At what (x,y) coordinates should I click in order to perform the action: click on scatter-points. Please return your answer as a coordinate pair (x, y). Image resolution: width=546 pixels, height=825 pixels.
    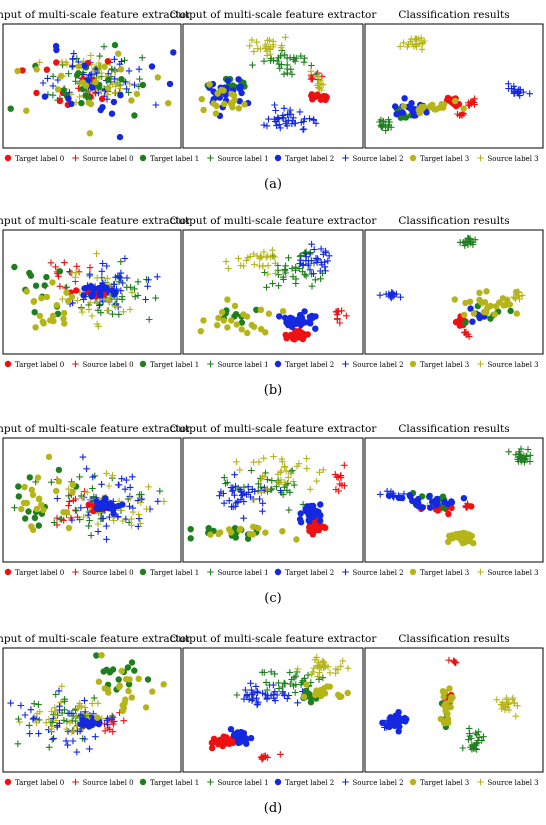
    Looking at the image, I should click on (264, 83).